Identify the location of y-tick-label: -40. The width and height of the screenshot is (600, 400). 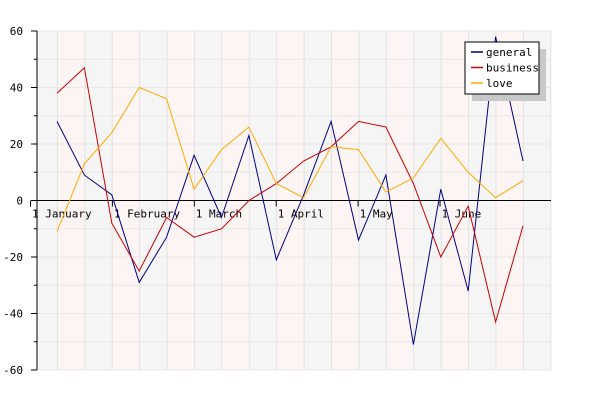
(13, 314).